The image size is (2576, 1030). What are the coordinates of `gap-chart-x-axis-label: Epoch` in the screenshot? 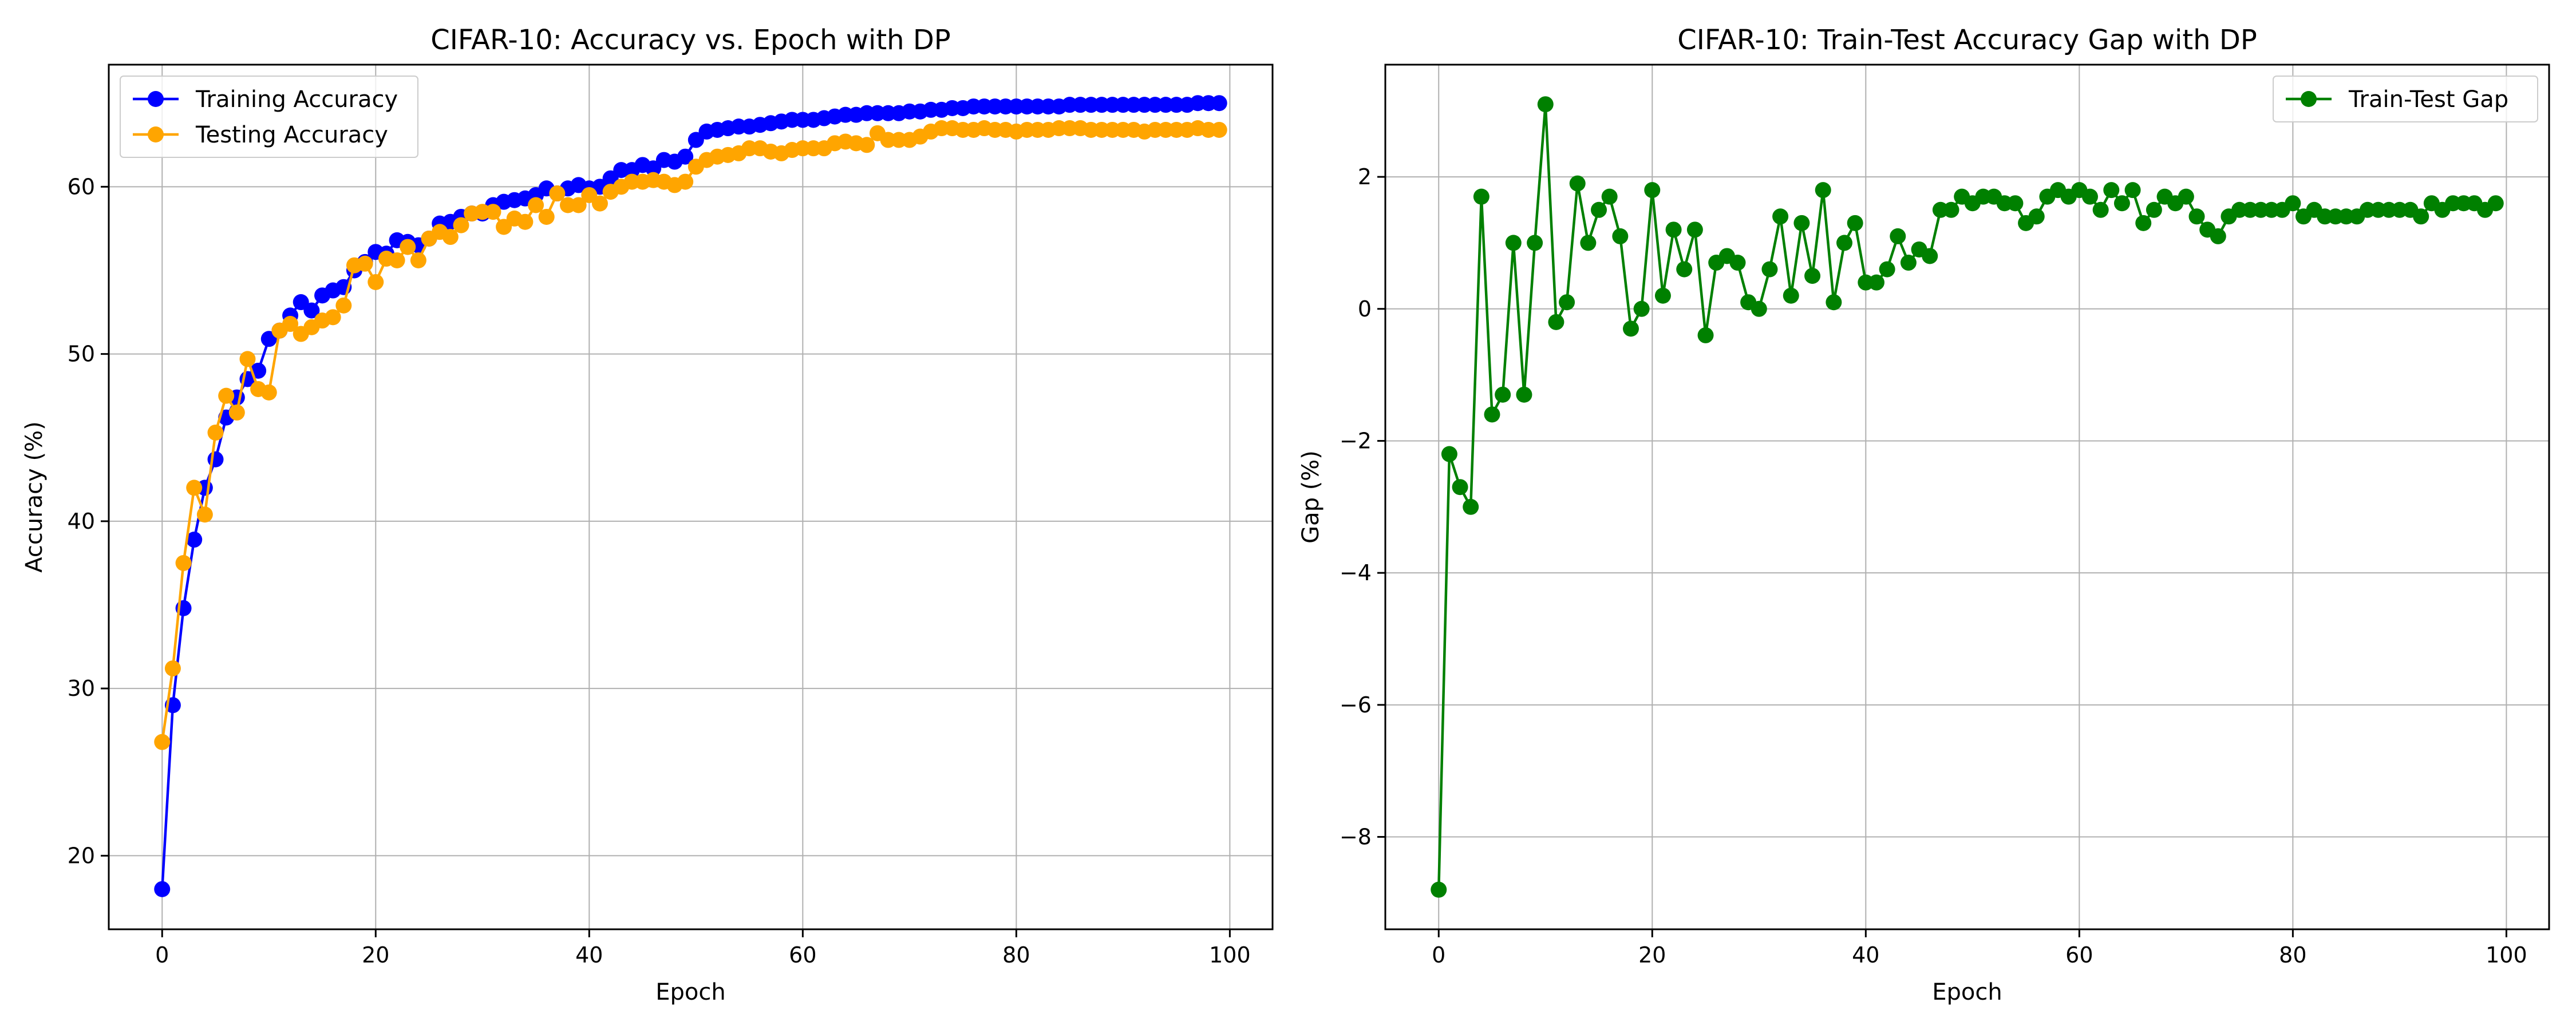 It's located at (1967, 992).